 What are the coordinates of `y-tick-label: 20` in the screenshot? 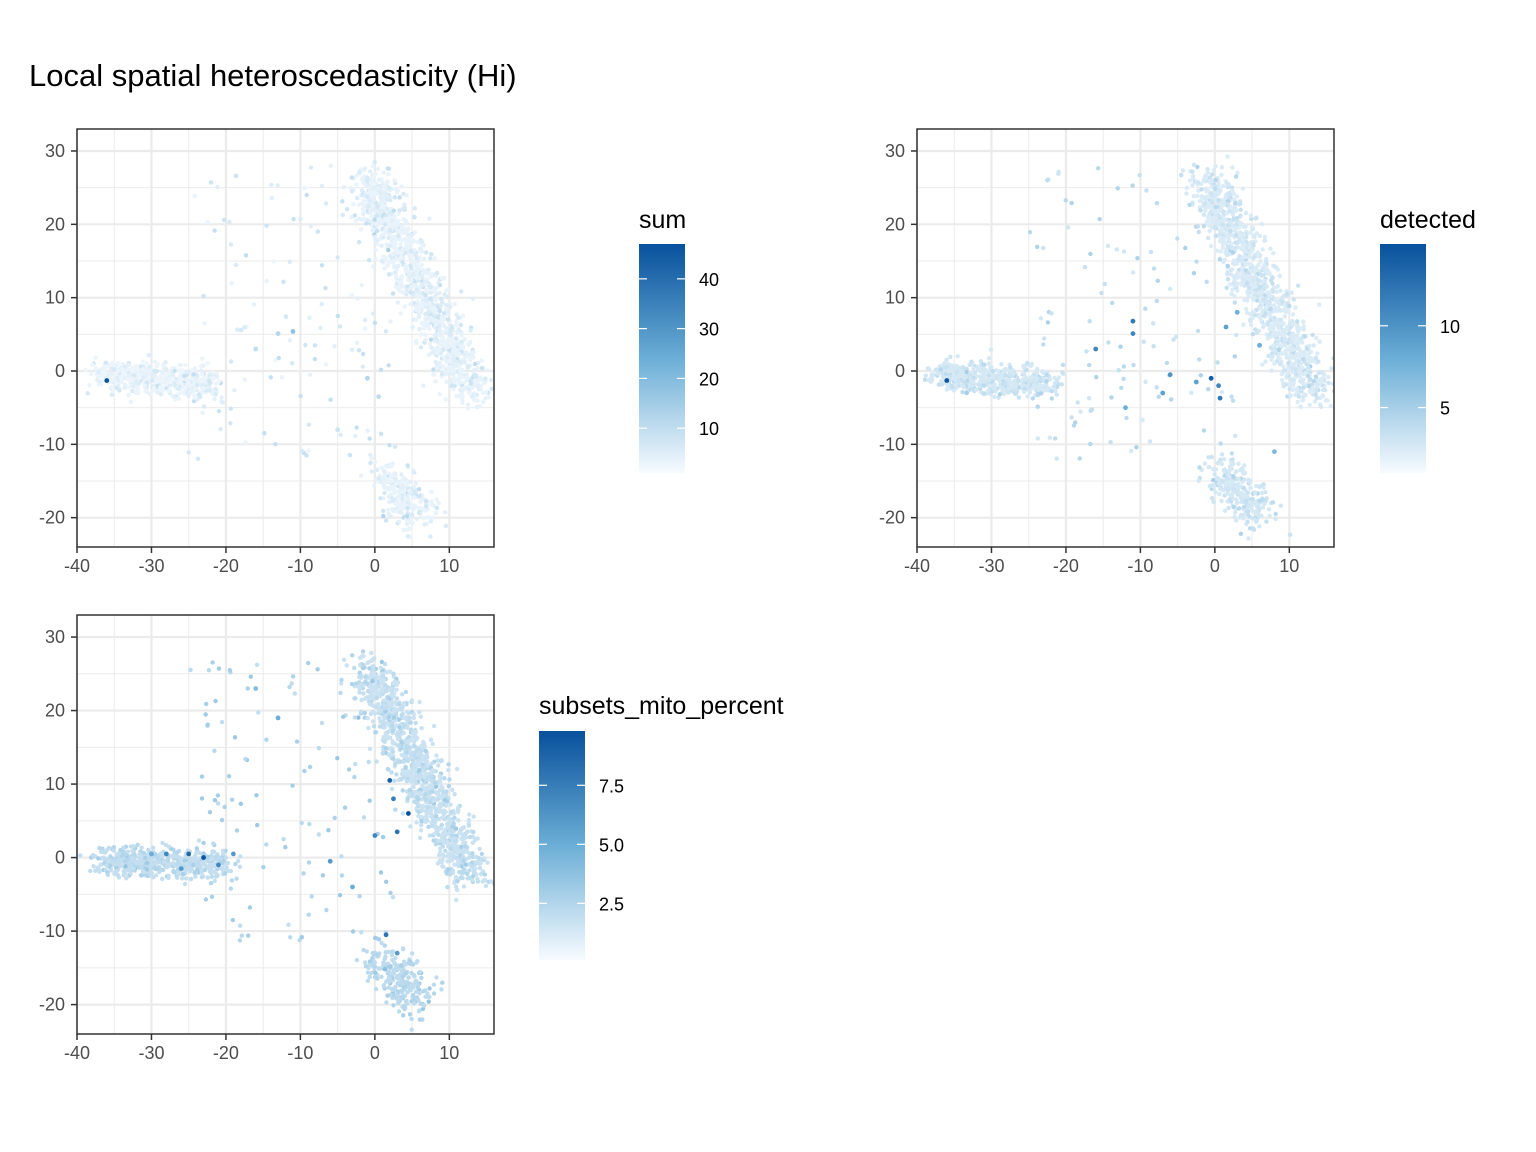 It's located at (55, 224).